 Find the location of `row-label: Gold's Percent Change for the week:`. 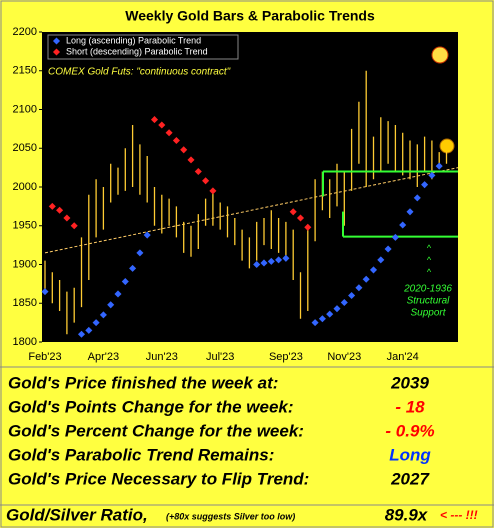

row-label: Gold's Percent Change for the week: is located at coordinates (156, 430).